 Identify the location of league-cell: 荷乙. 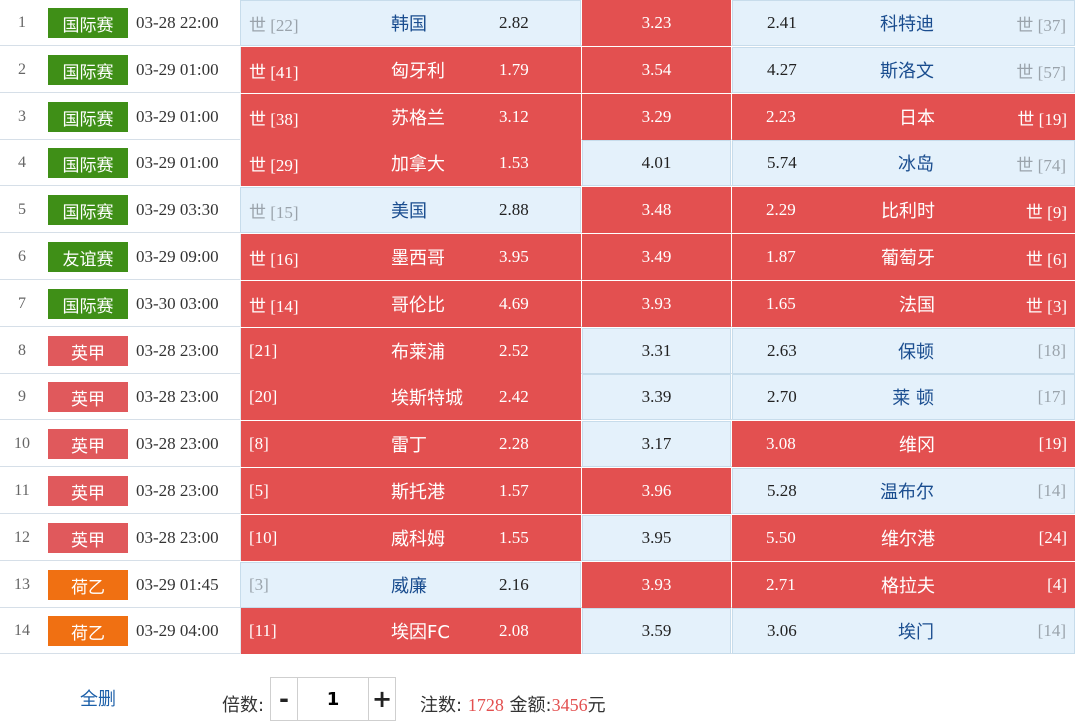
(88, 585).